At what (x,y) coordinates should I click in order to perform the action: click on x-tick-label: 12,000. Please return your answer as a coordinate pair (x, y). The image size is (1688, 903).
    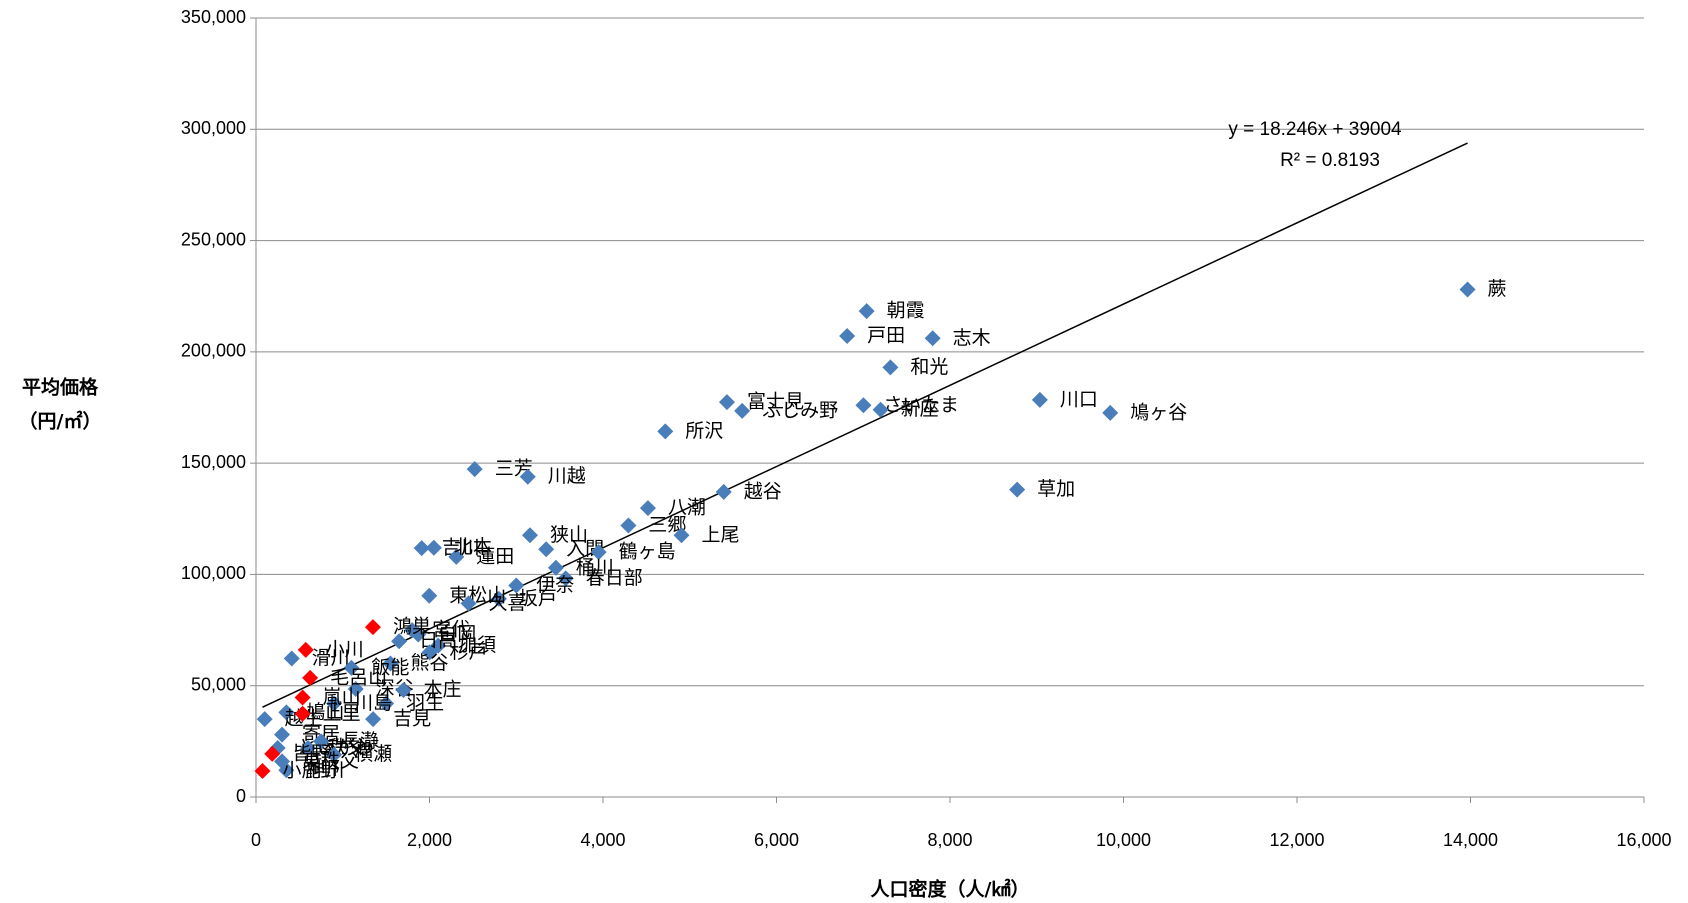
    Looking at the image, I should click on (1296, 840).